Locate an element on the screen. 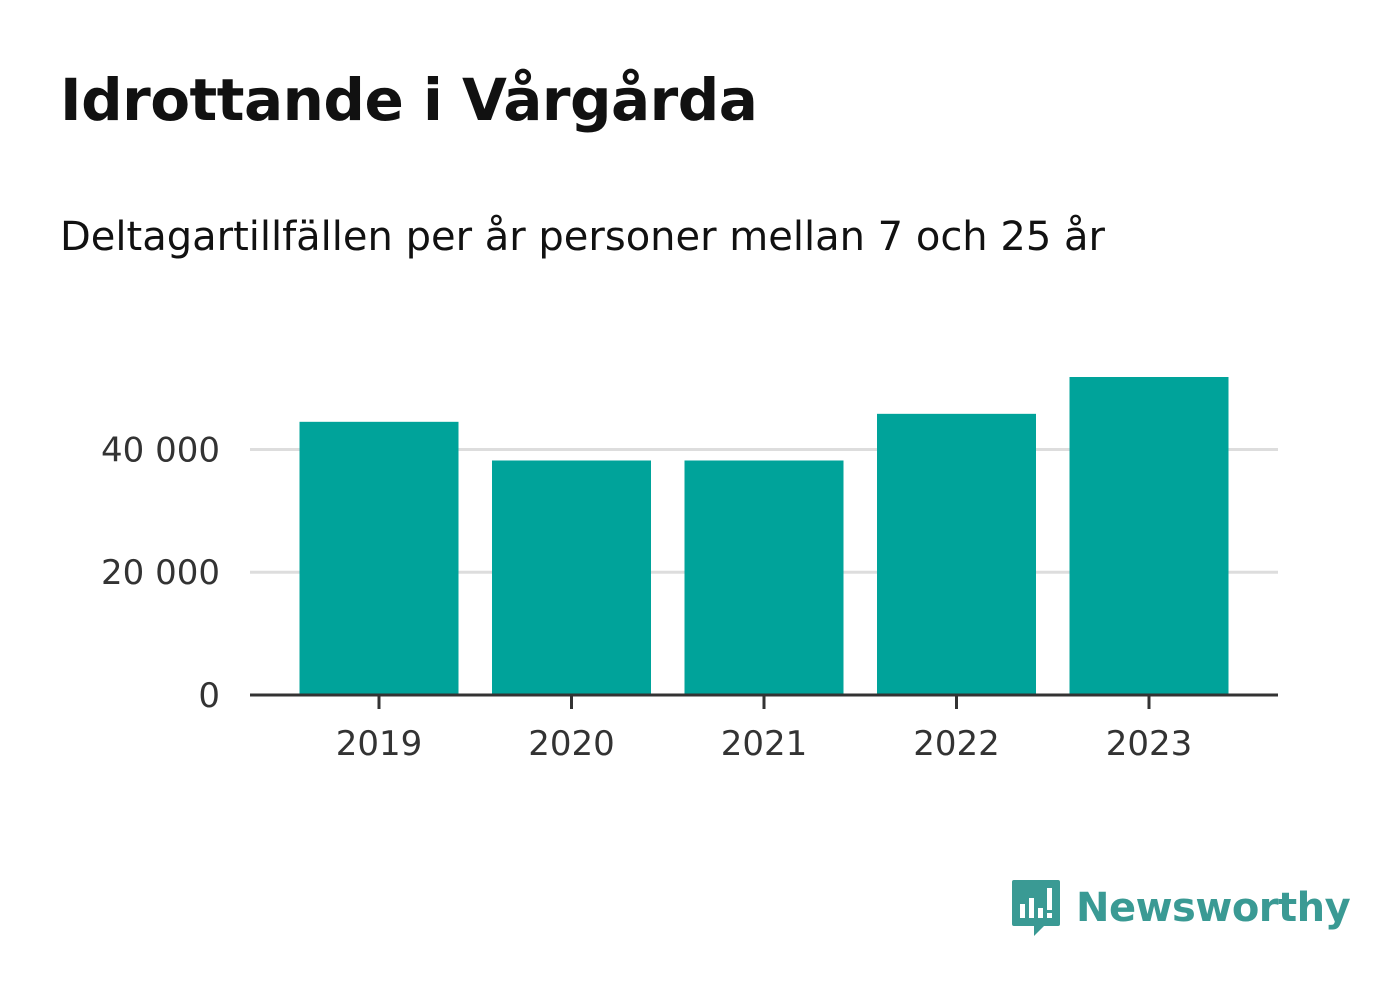  x-tick-label: 2023 is located at coordinates (1149, 744).